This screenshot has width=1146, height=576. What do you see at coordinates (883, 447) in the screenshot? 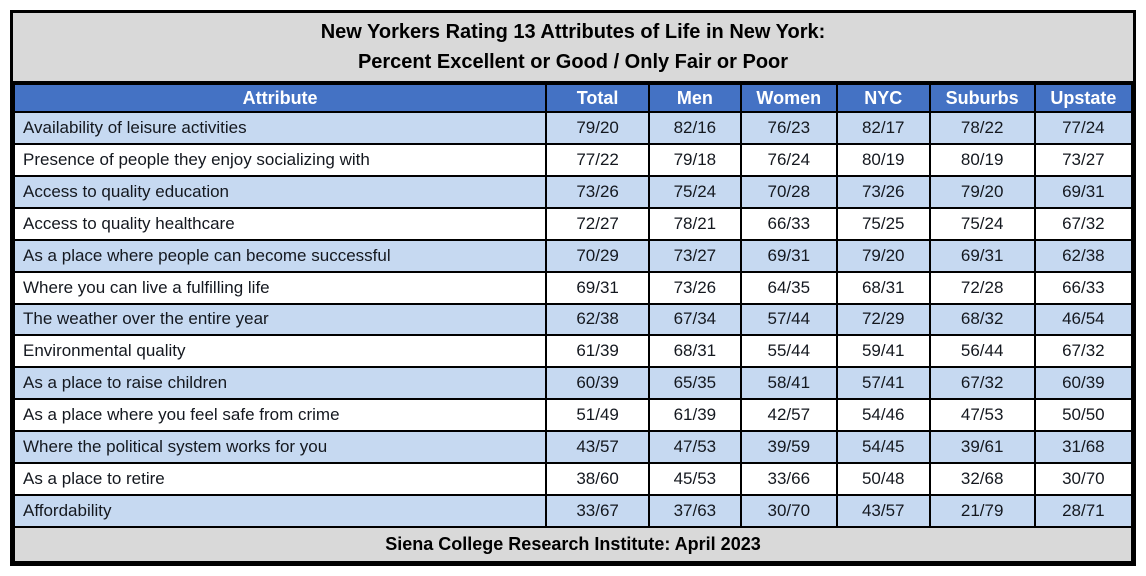
I see `value-cell-nyc: 54/45` at bounding box center [883, 447].